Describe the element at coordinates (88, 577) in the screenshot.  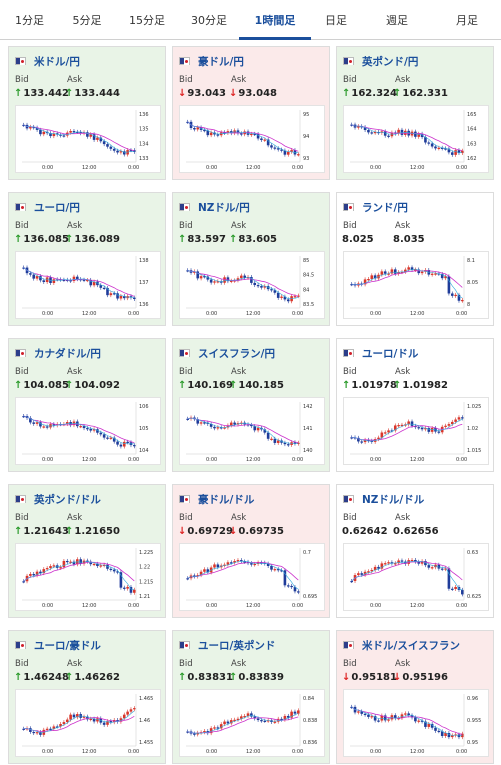
I see `mini-chart: 1.225 1.22 1.215 1.21 0:00 12:00 0:00` at that location.